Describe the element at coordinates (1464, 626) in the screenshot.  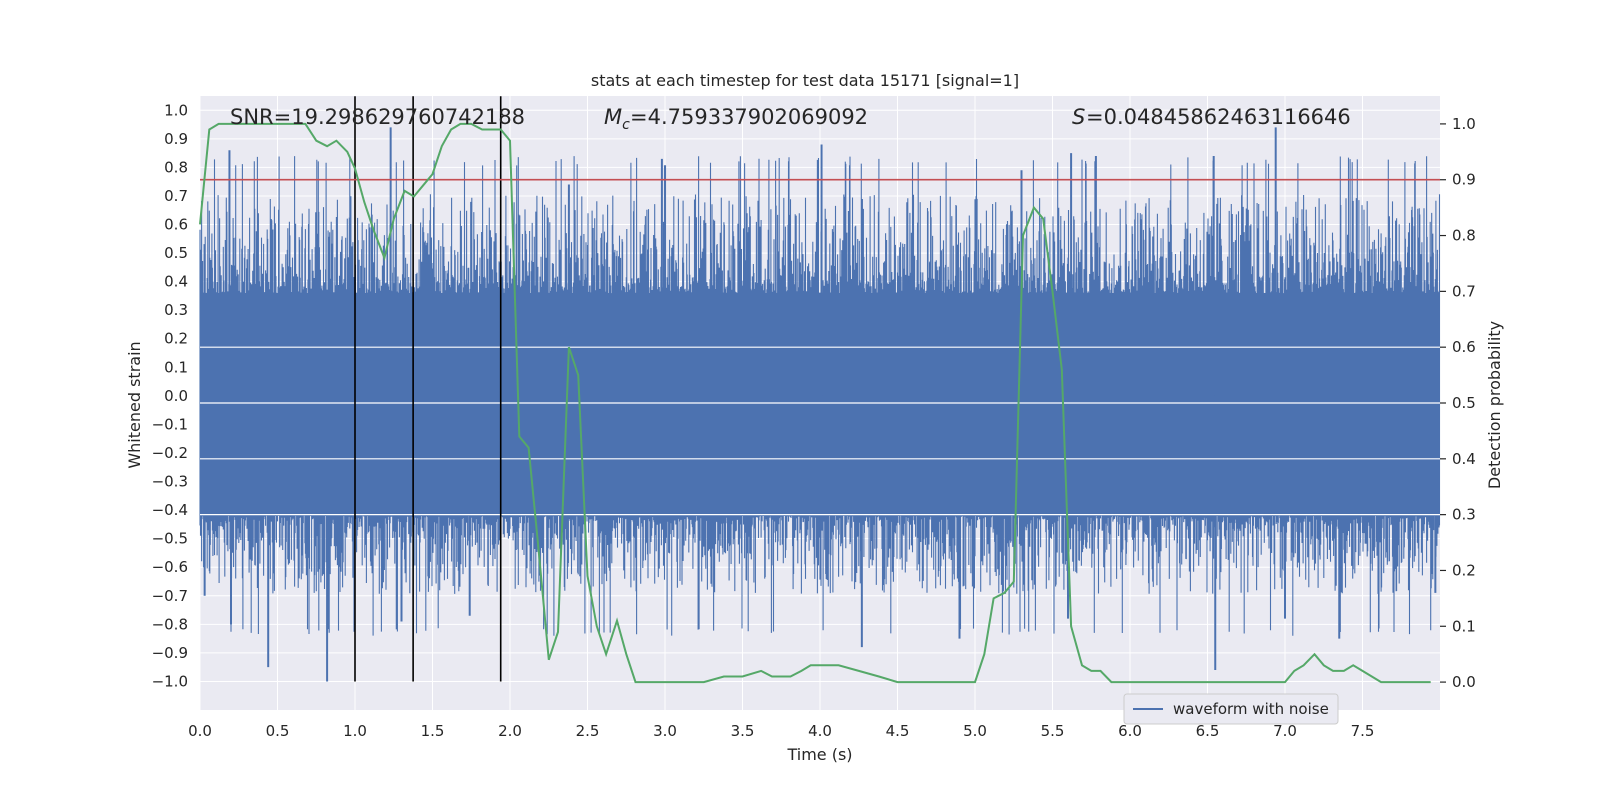
I see `y-right-tick-label: 0.1` at that location.